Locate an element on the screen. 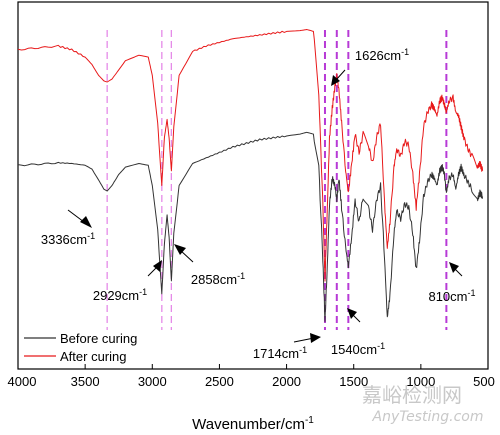 Image resolution: width=500 pixels, height=435 pixels. annotation-1714: 1714cm-1 is located at coordinates (287, 347).